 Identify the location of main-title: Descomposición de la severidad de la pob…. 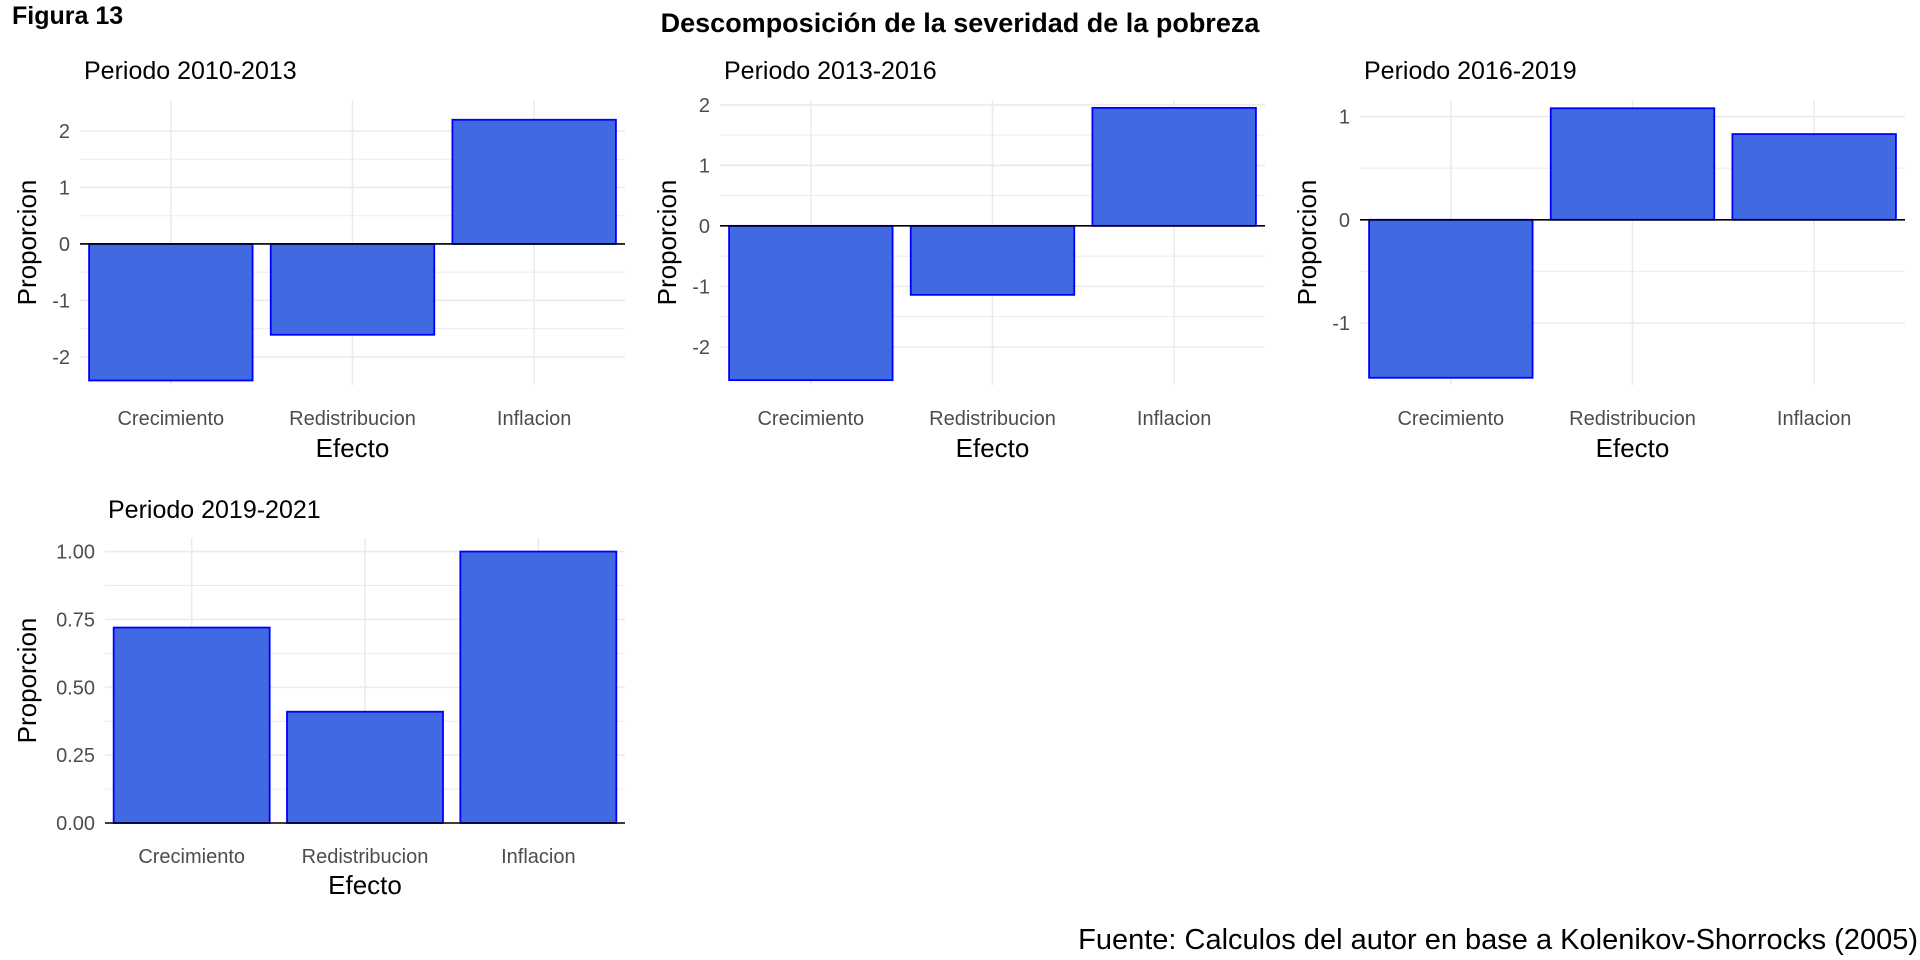
(960, 23).